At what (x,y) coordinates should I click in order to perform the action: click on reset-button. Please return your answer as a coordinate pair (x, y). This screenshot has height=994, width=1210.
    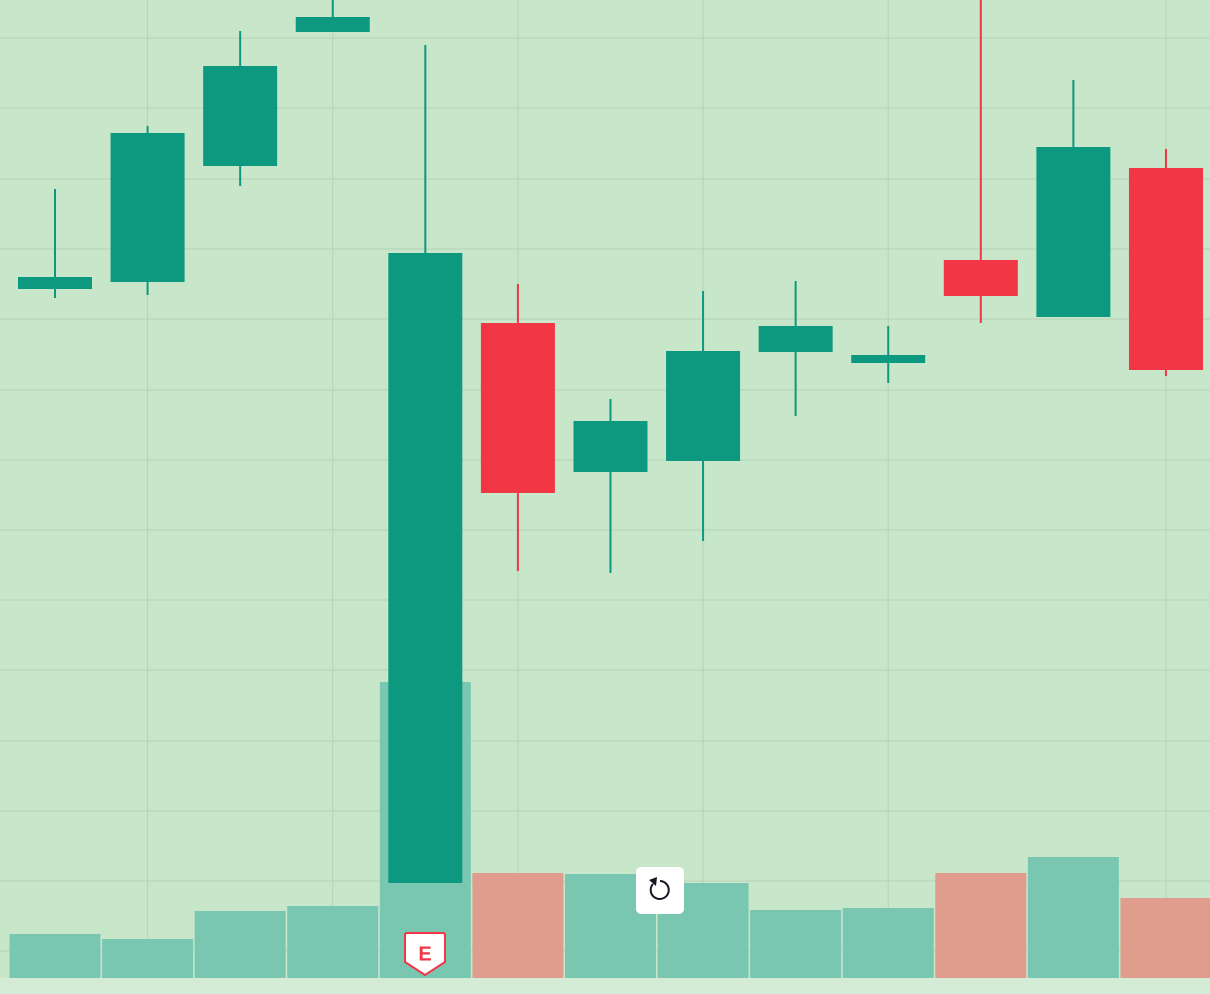
    Looking at the image, I should click on (660, 890).